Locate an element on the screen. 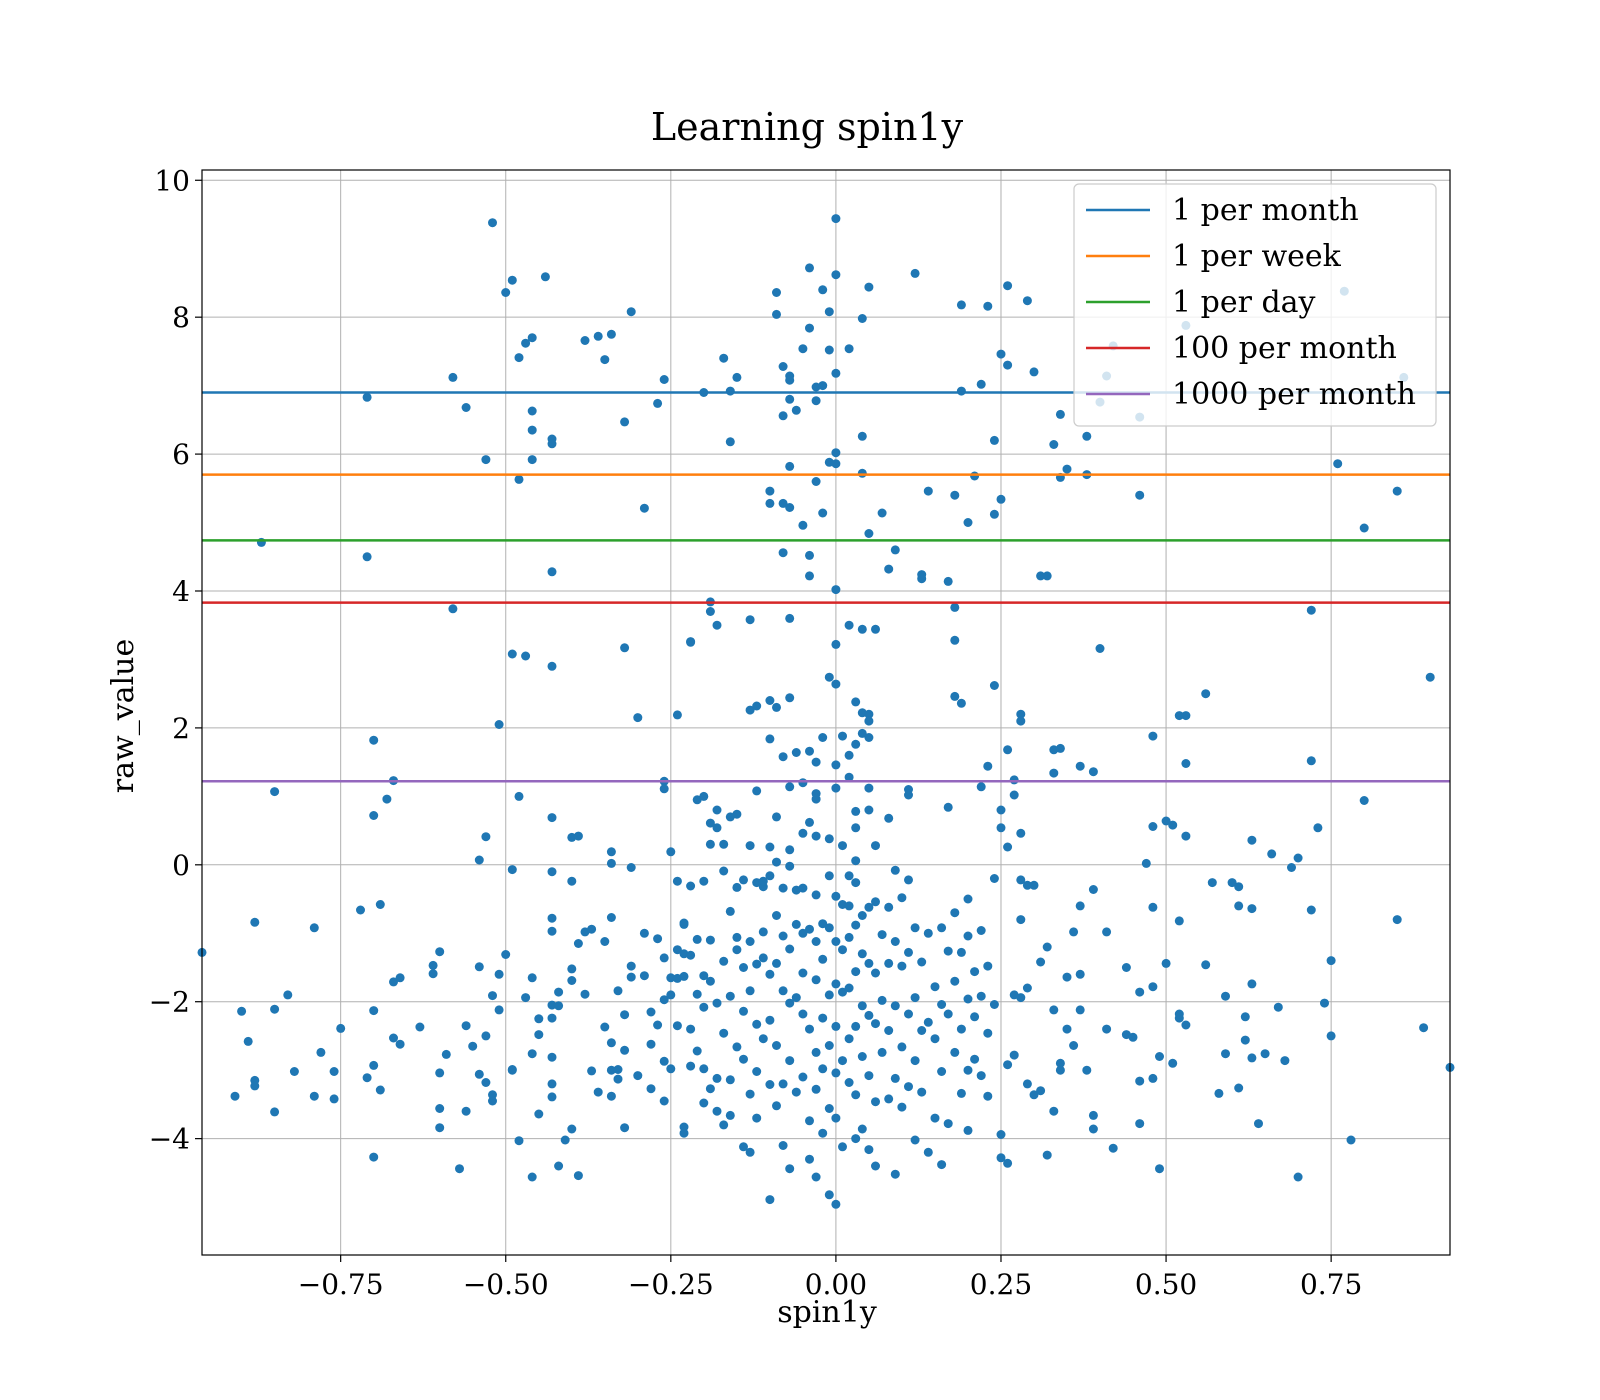 The image size is (1600, 1400). x-tick-label: 0.00 is located at coordinates (836, 1284).